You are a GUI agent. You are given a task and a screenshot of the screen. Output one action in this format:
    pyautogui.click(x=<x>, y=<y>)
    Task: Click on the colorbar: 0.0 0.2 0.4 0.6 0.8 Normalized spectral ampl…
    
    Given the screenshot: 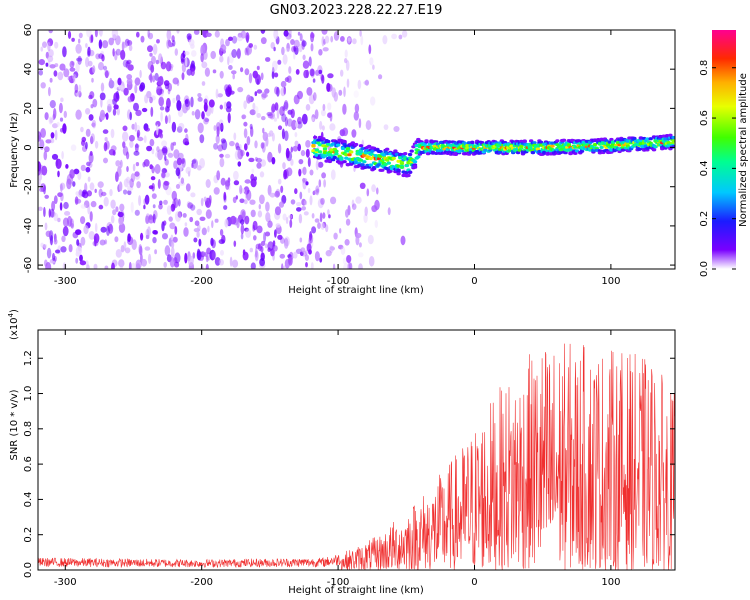 What is the action you would take?
    pyautogui.click(x=724, y=153)
    